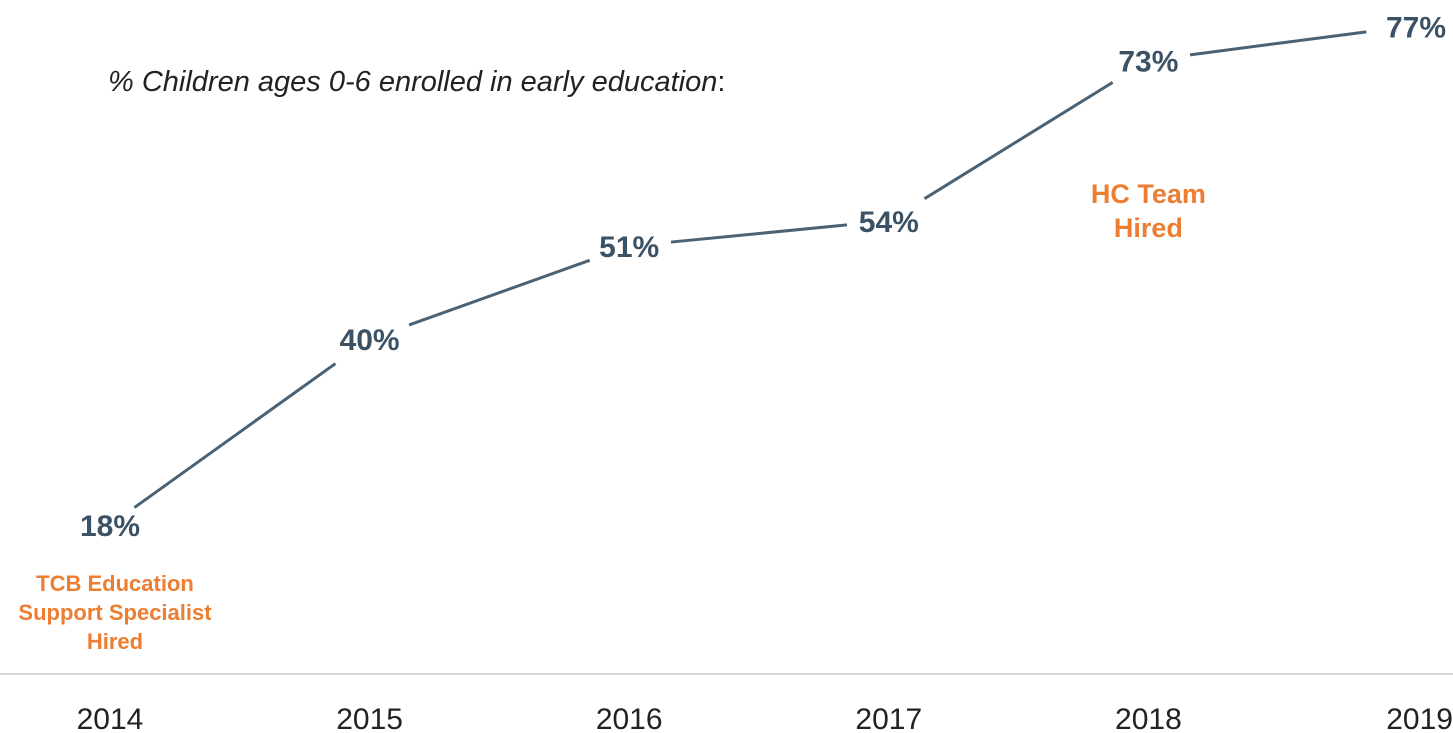  I want to click on x-tick-label: 2015, so click(369, 718).